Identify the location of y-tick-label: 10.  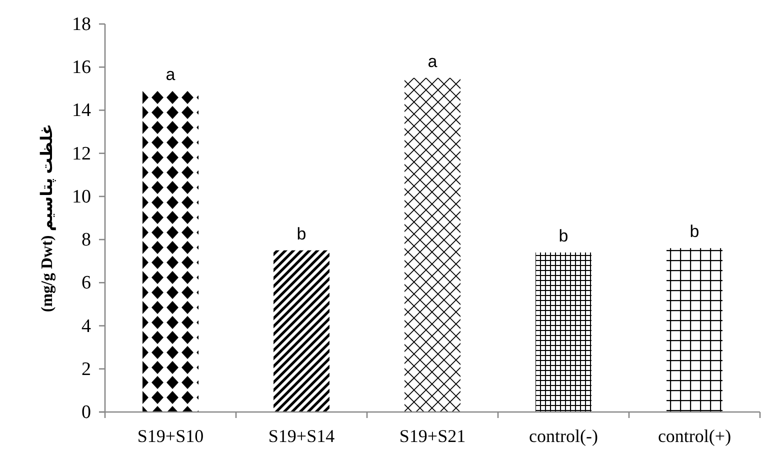
(81, 197).